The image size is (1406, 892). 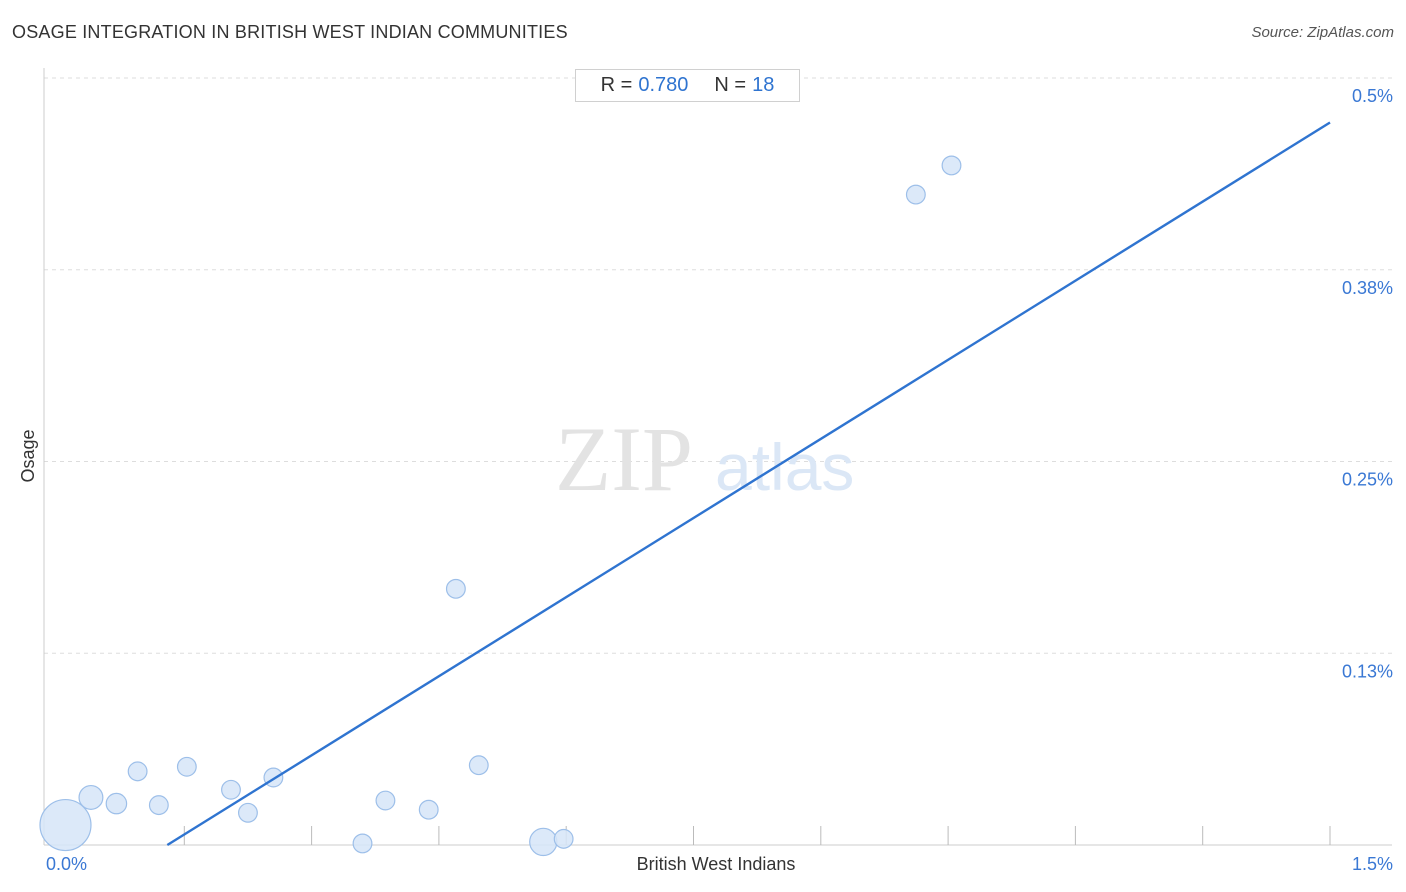 What do you see at coordinates (704, 459) in the screenshot?
I see `watermark: ZIP atlas` at bounding box center [704, 459].